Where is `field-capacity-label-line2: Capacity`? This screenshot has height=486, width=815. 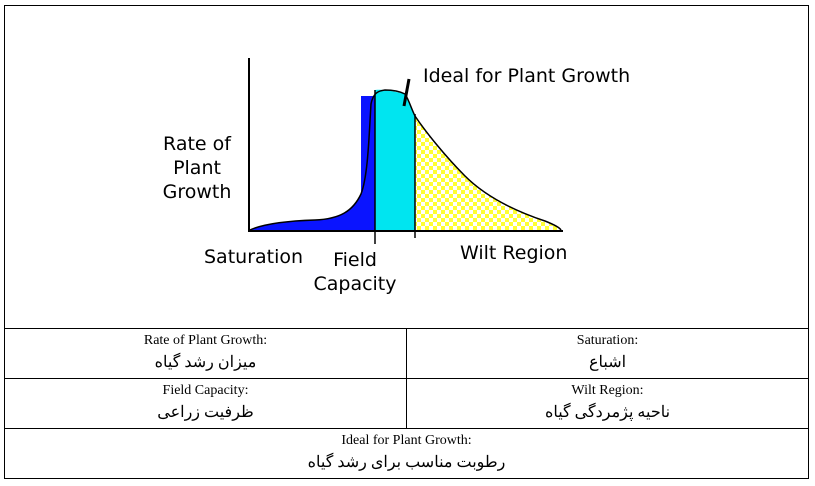 field-capacity-label-line2: Capacity is located at coordinates (355, 284).